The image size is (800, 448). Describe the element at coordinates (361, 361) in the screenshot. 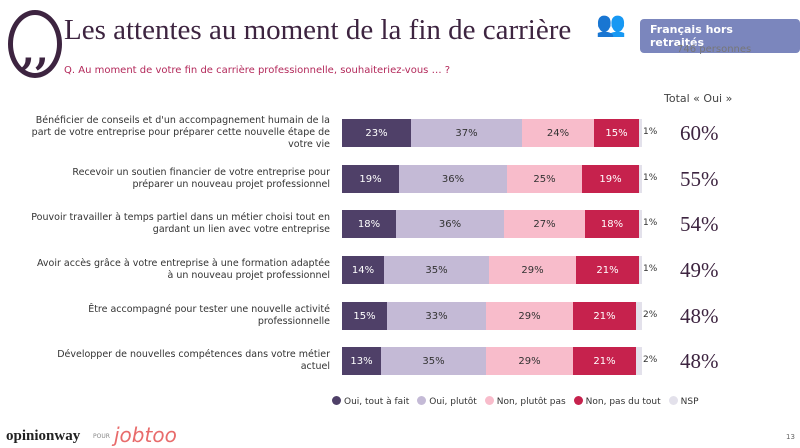

I see `bar-segment: 13%` at that location.